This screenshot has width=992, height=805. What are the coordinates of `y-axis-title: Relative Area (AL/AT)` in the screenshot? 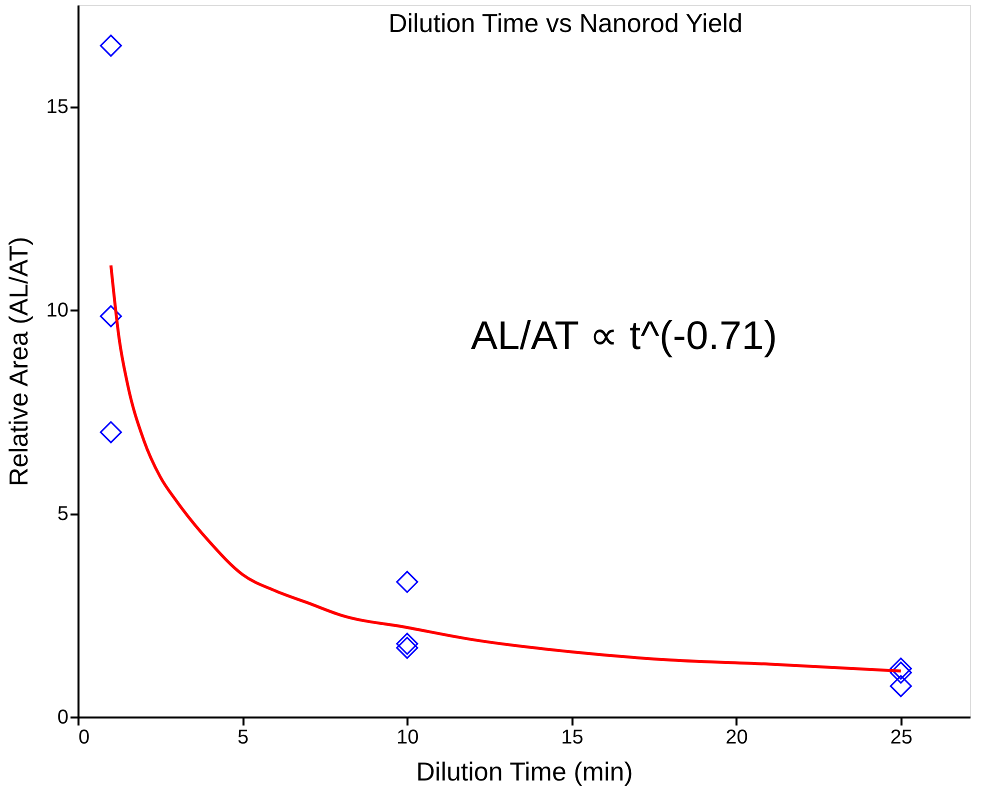 It's located at (18, 361).